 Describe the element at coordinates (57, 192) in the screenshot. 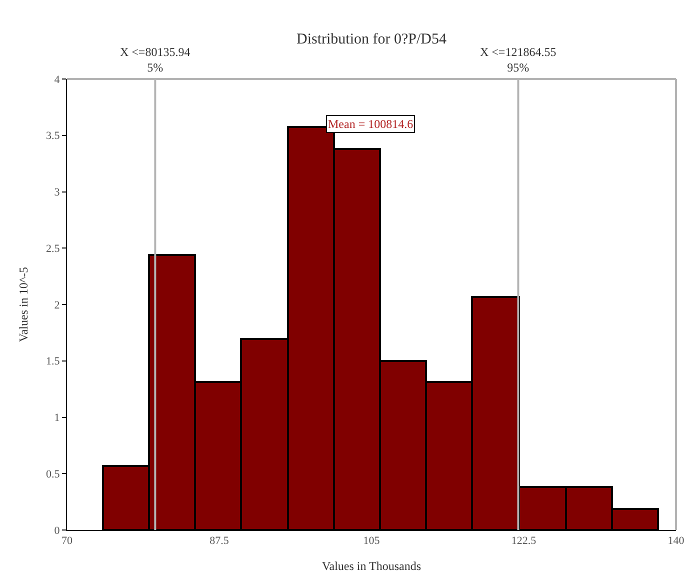

I see `y-tick-label: 3` at that location.